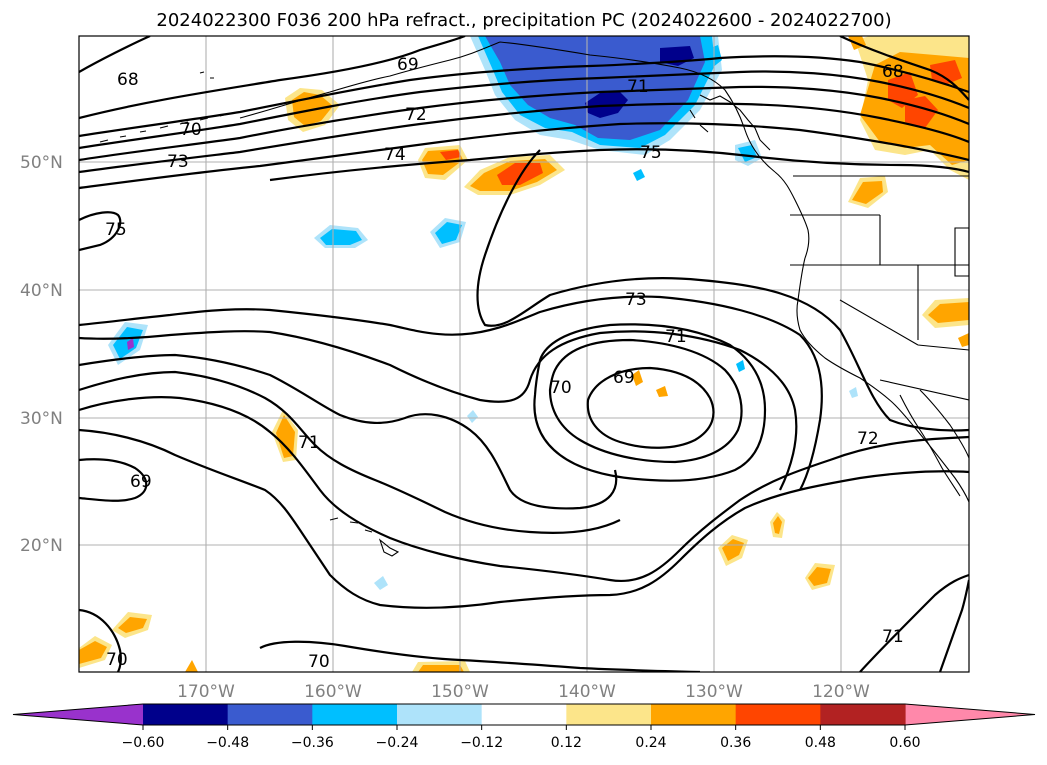  What do you see at coordinates (128, 80) in the screenshot?
I see `contour-label-68-nw: 68` at bounding box center [128, 80].